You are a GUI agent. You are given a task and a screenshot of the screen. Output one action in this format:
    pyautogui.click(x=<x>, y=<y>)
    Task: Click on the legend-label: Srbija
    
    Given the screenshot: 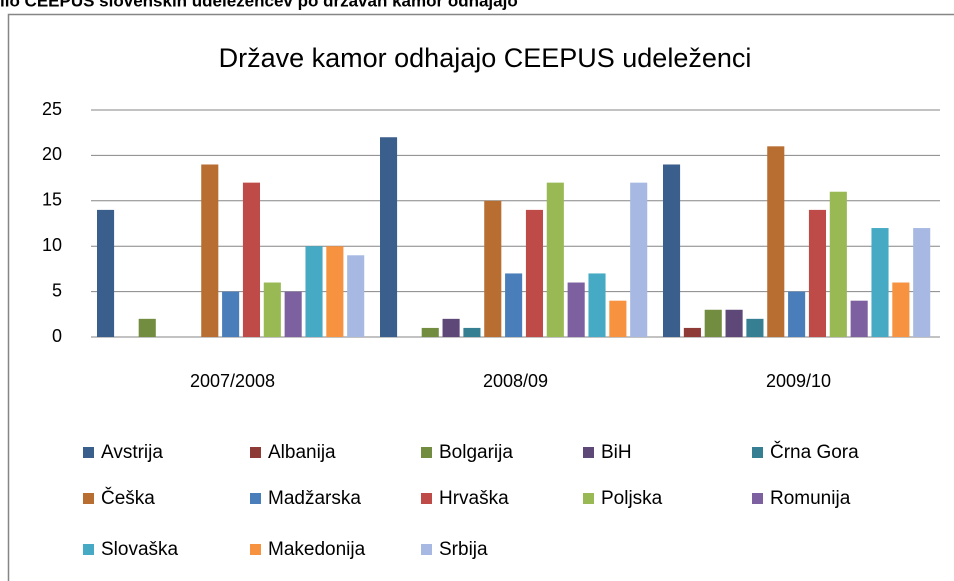 What is the action you would take?
    pyautogui.click(x=463, y=549)
    